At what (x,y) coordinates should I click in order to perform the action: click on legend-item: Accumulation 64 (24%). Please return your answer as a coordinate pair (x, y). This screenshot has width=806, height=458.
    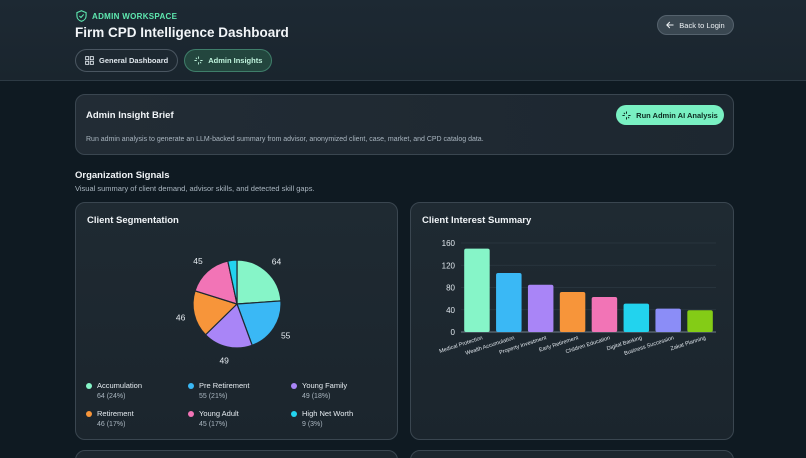
    Looking at the image, I should click on (136, 390).